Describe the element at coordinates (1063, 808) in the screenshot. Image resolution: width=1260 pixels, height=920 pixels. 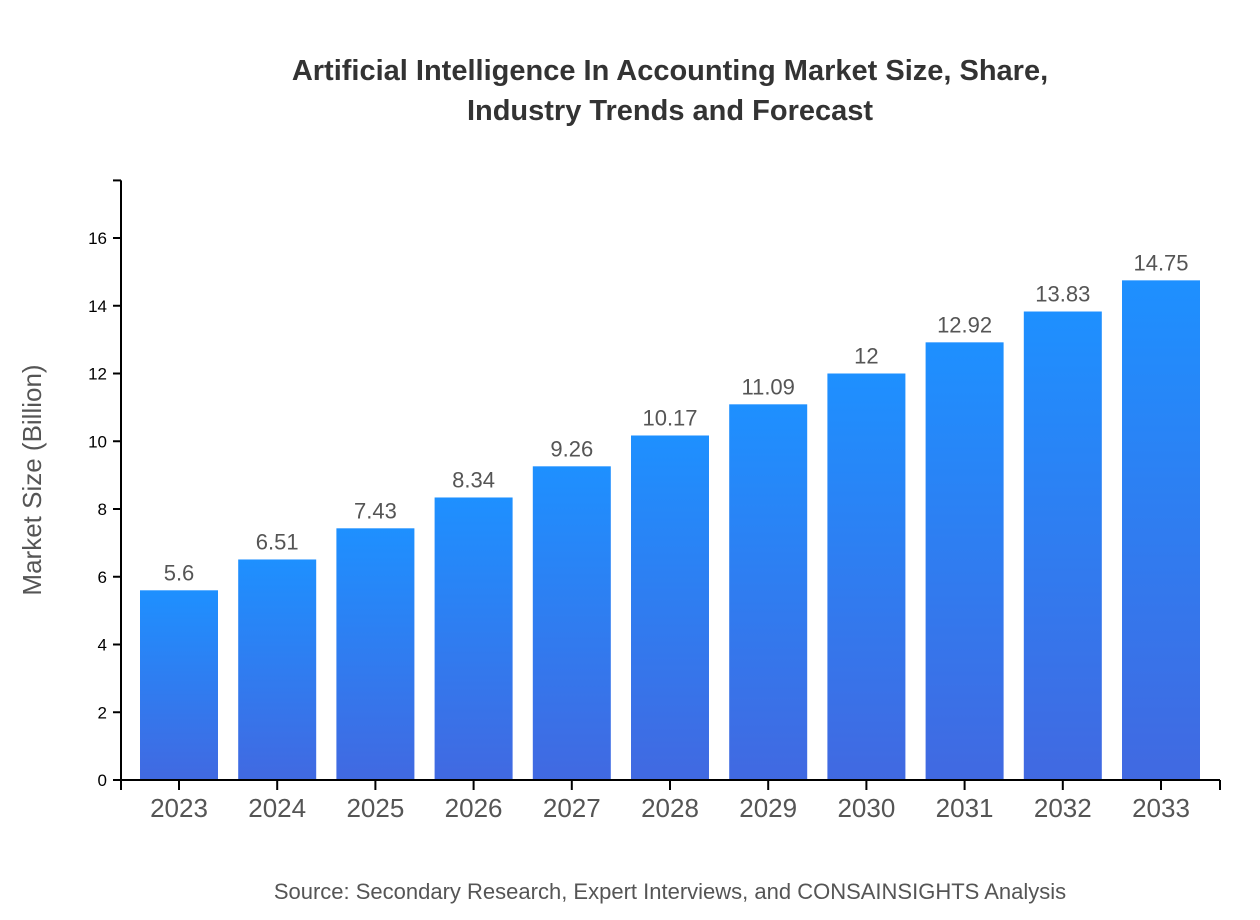
I see `x-tick-label: 2032` at that location.